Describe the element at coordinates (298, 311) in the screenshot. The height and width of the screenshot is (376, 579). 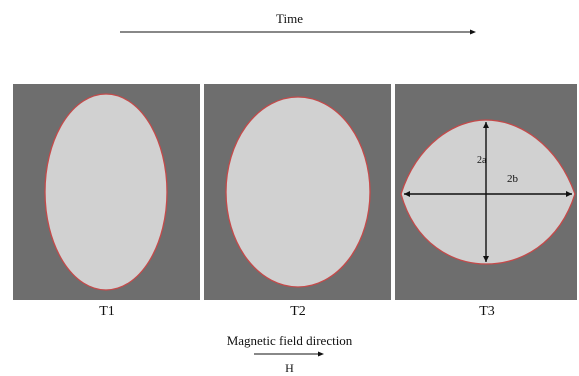
I see `label-t2: T2` at that location.